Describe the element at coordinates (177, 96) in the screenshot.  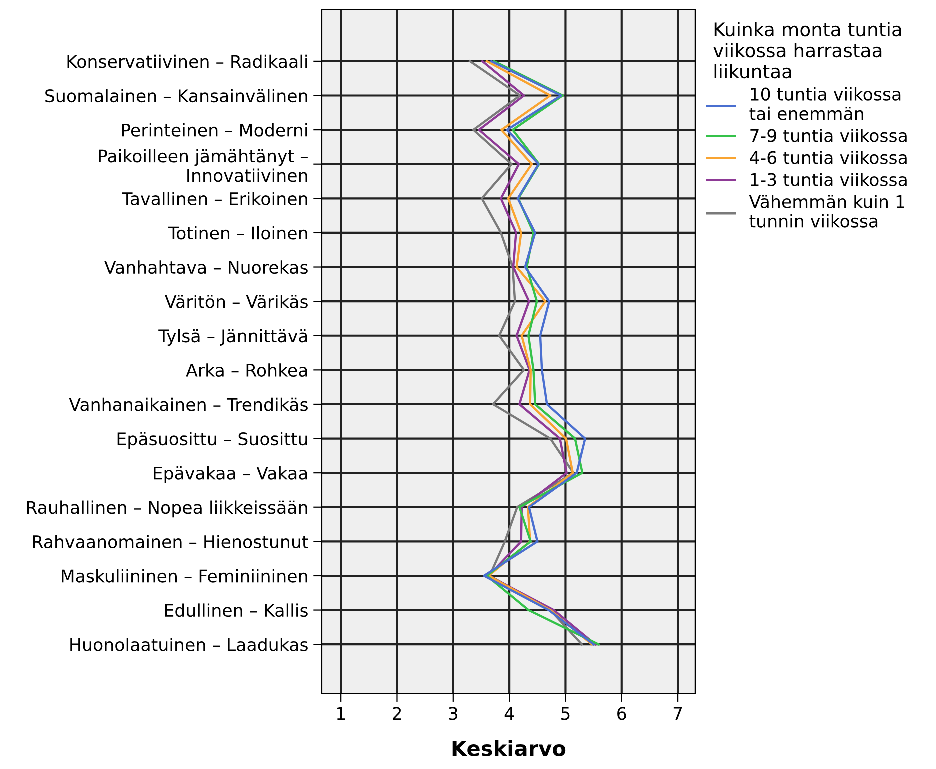
I see `y-tick-label: Suomalainen – Kansainvälinen` at that location.